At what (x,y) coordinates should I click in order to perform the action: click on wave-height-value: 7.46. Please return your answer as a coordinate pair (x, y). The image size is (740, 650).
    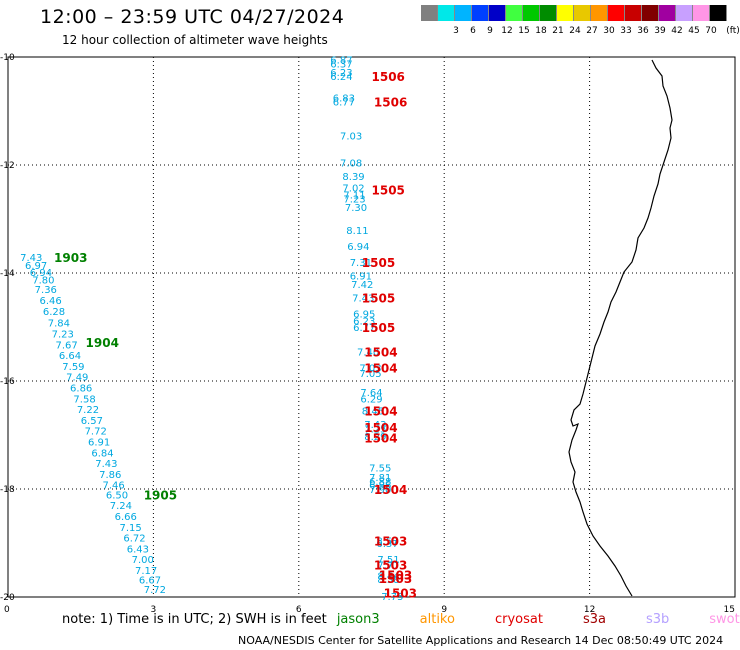
    Looking at the image, I should click on (114, 486).